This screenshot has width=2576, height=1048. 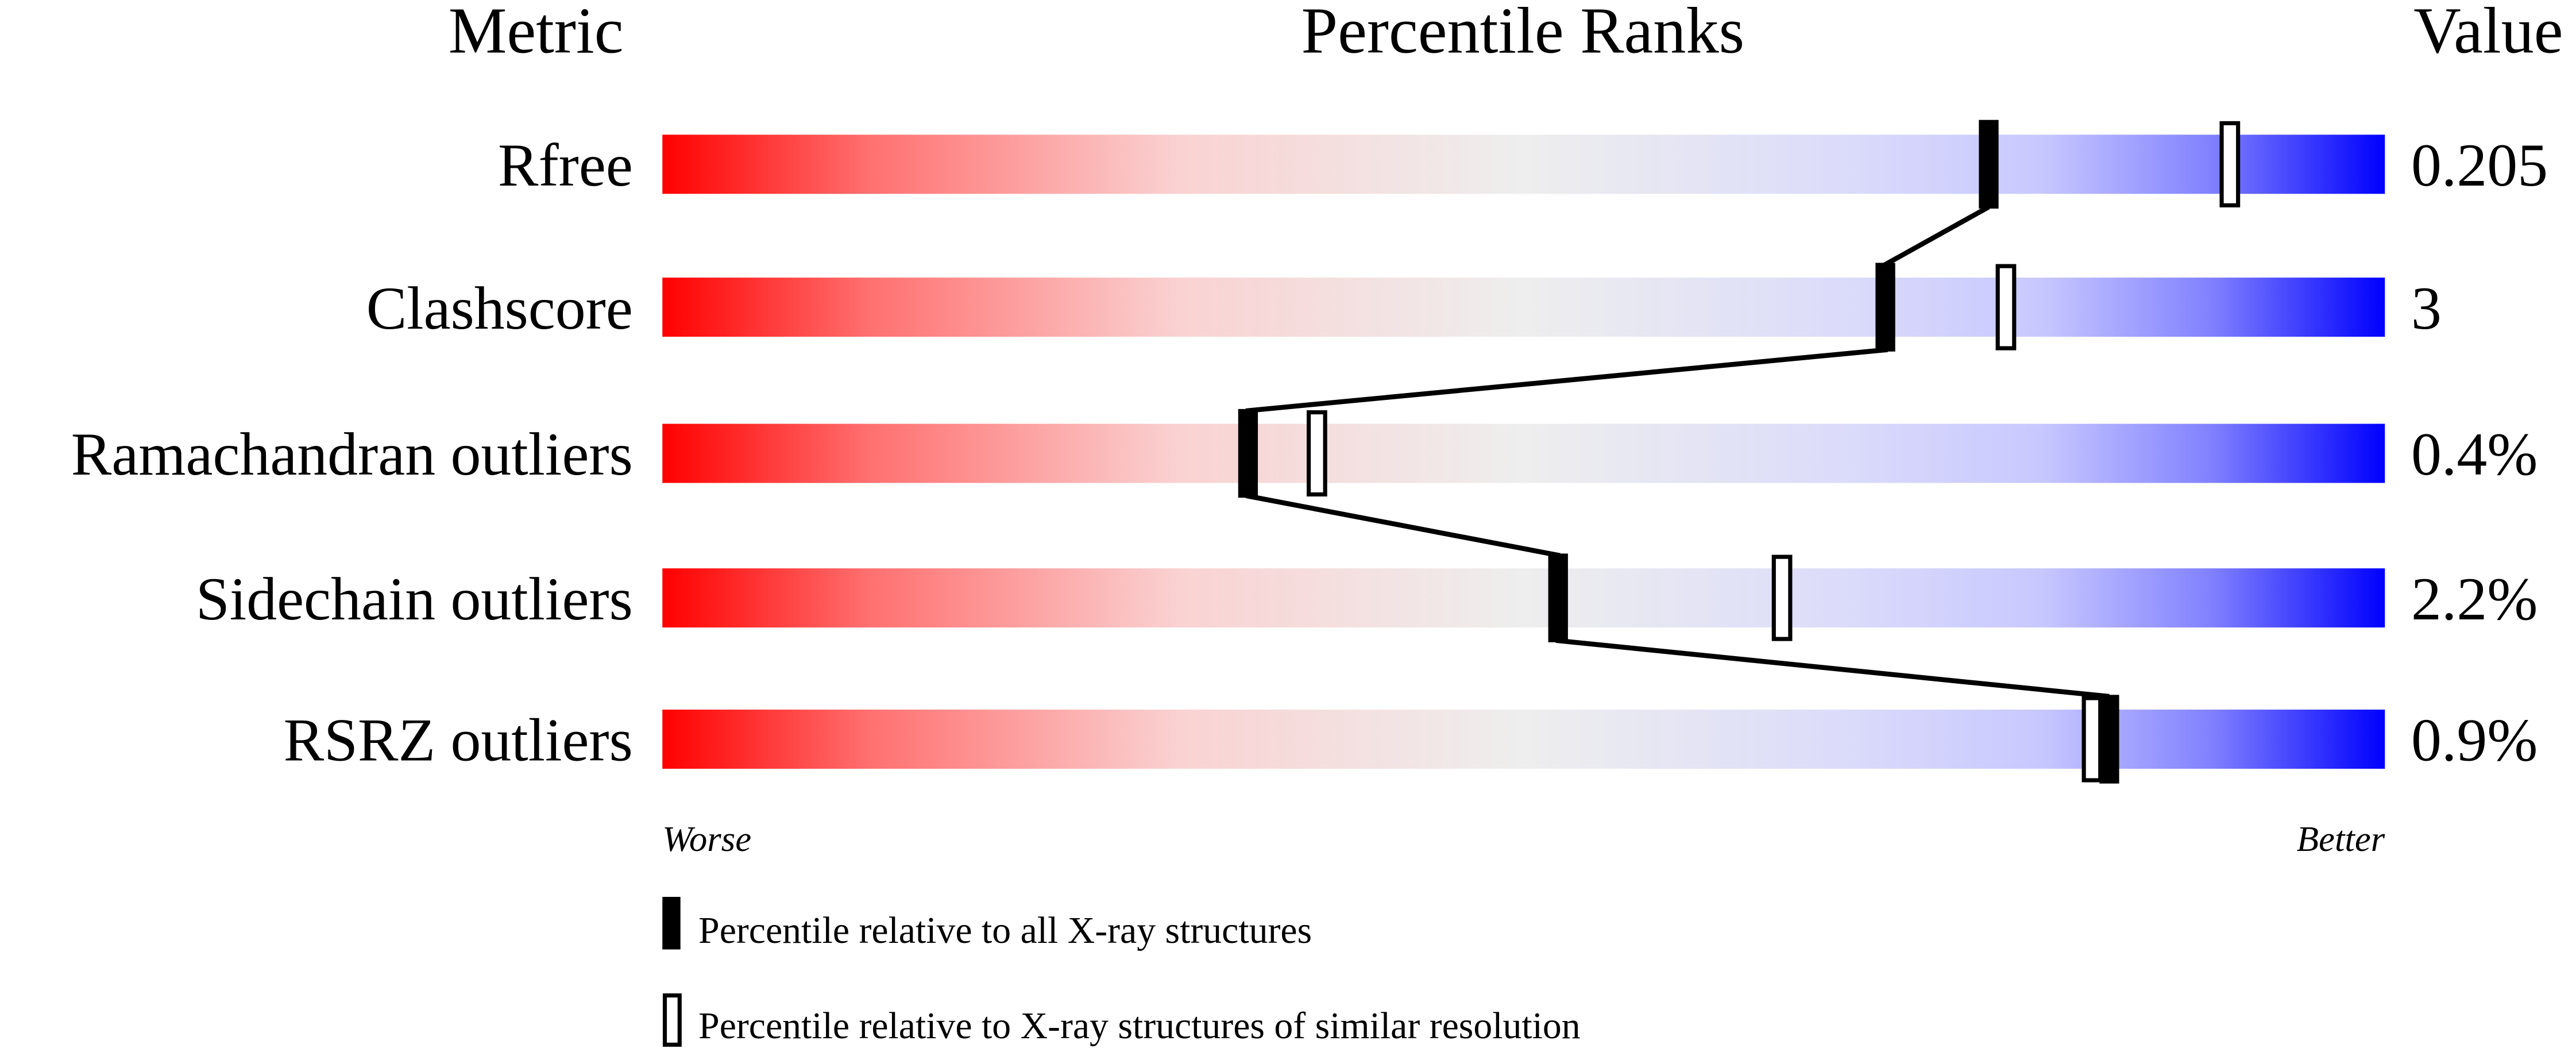 I want to click on header-value: Value, so click(x=2488, y=33).